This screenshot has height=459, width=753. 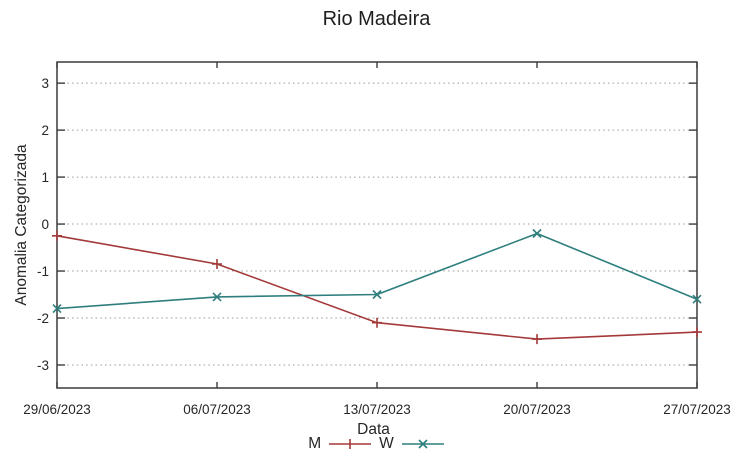 What do you see at coordinates (373, 429) in the screenshot?
I see `x-axis-title: Data` at bounding box center [373, 429].